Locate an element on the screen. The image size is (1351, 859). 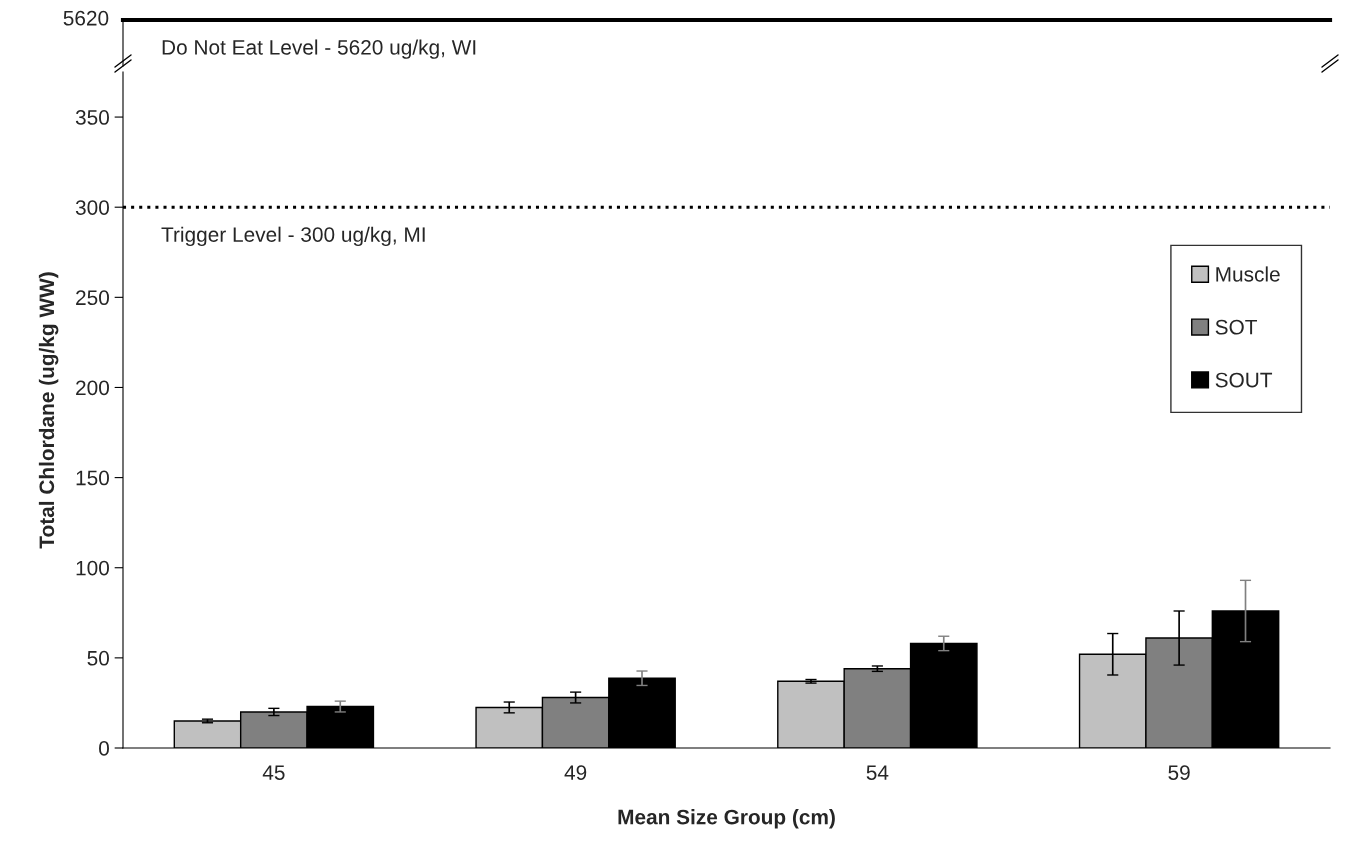
x-tick-label: 59 is located at coordinates (1179, 772).